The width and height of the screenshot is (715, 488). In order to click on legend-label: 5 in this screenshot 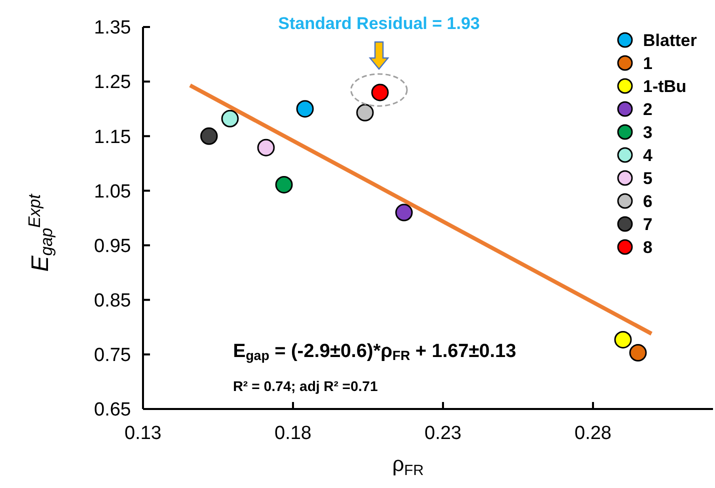, I will do `click(647, 178)`.